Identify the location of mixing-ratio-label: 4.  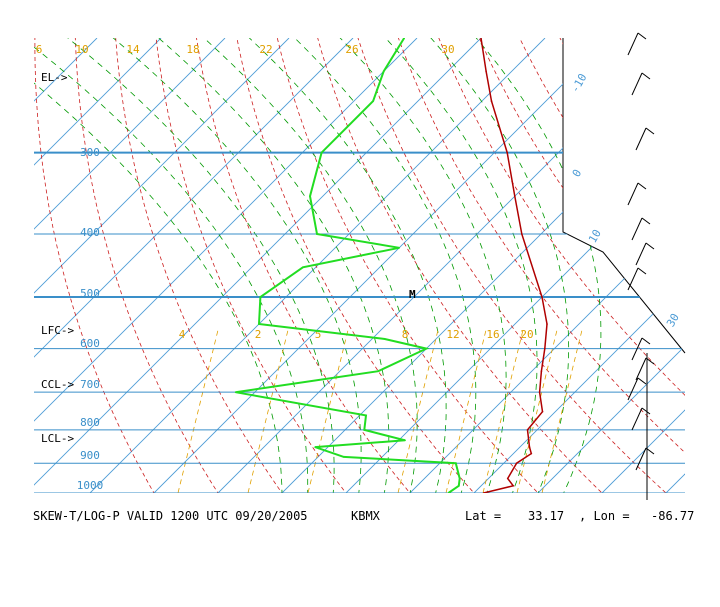
(182, 334).